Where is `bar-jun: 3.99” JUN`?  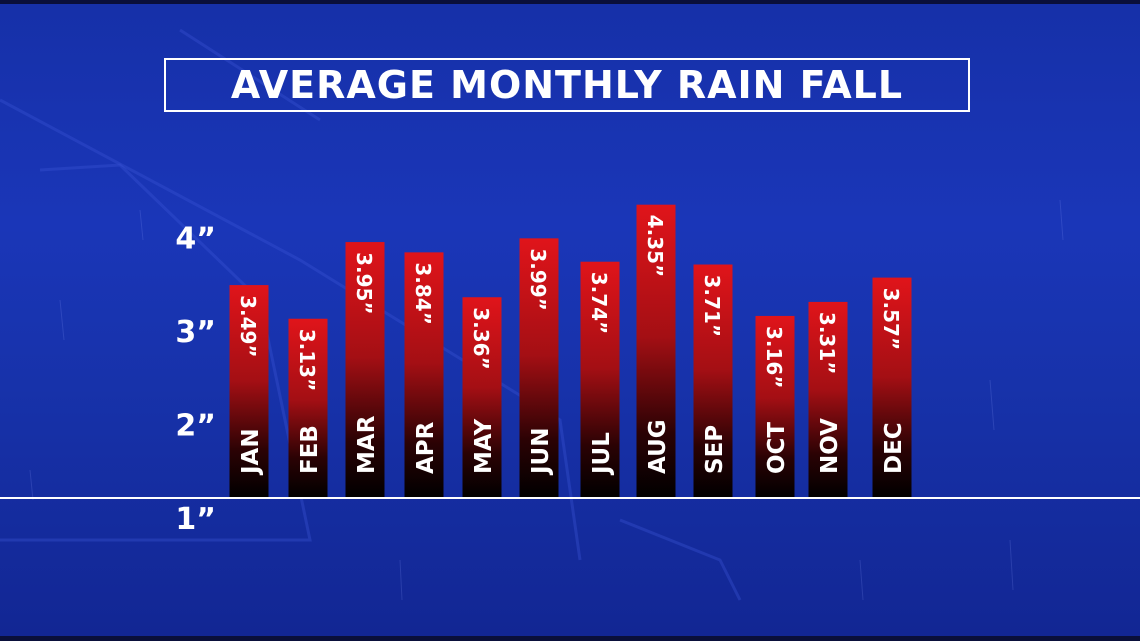
bar-jun: 3.99” JUN is located at coordinates (539, 368).